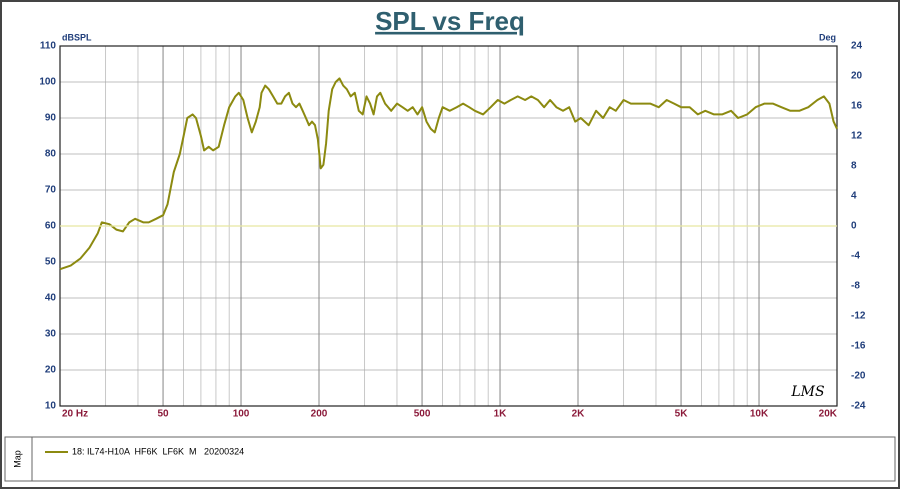 The height and width of the screenshot is (489, 900). Describe the element at coordinates (854, 196) in the screenshot. I see `y2-tick-label: 4` at that location.